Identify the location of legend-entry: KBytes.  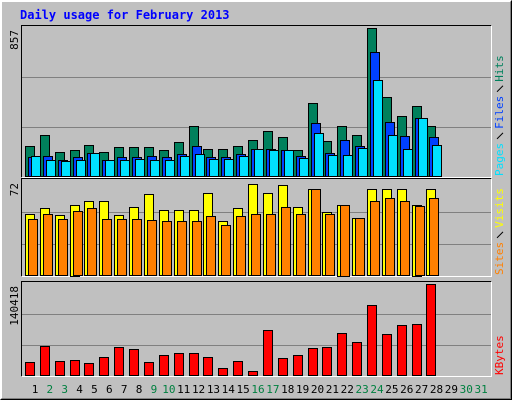
(499, 355).